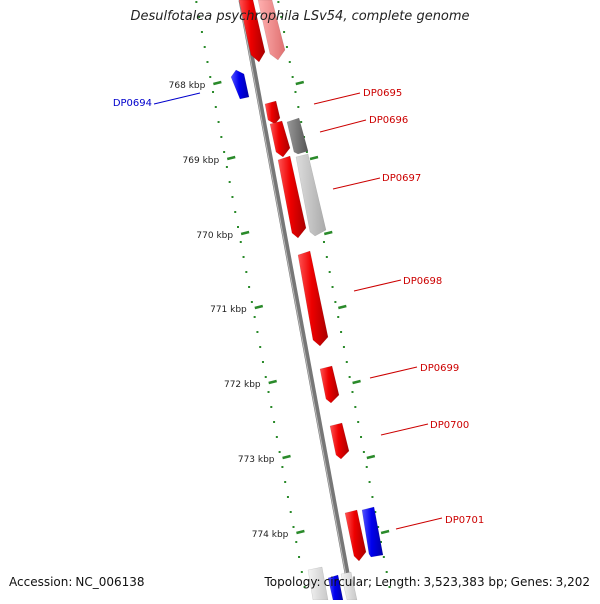 This screenshot has height=604, width=600. Describe the element at coordinates (348, 582) in the screenshot. I see `topology-value: circular;` at that location.